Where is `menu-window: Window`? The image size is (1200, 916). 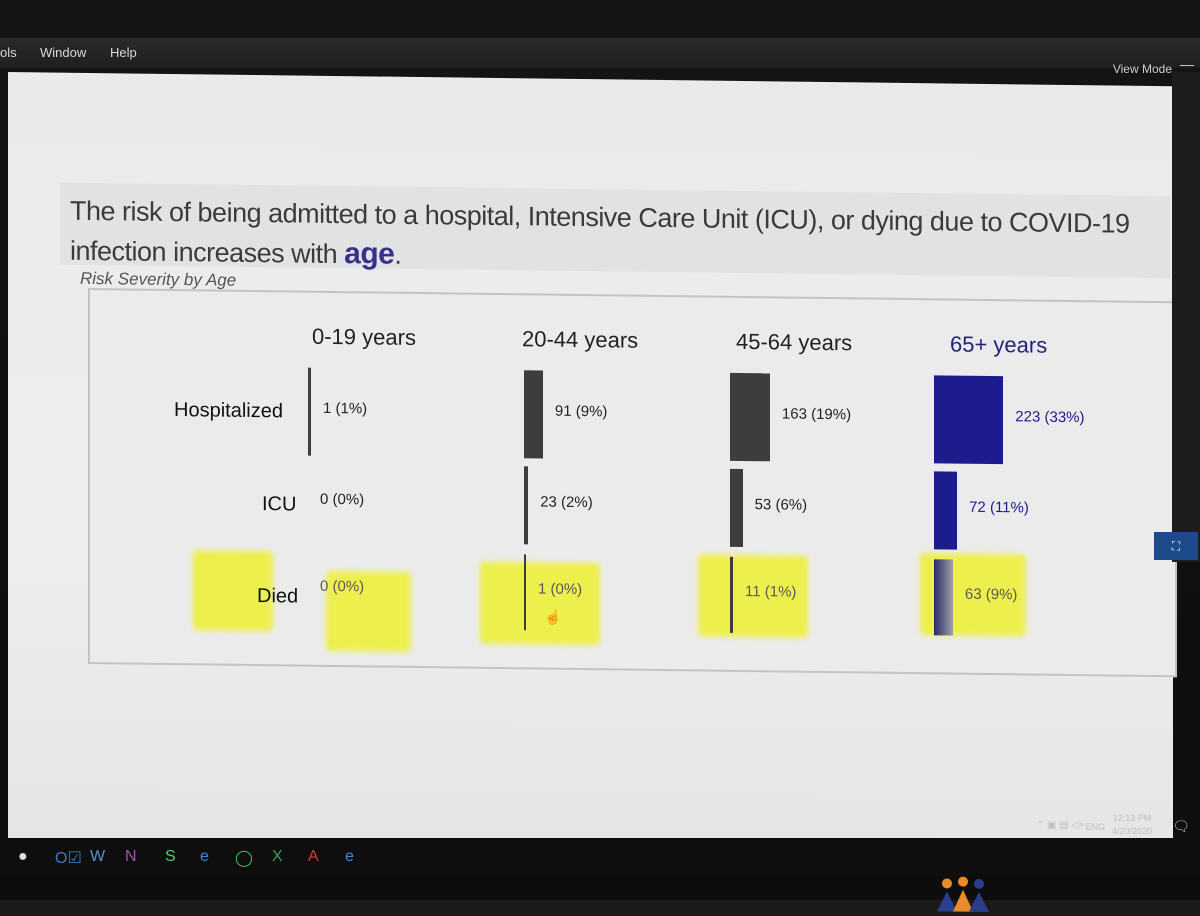 menu-window: Window is located at coordinates (63, 52).